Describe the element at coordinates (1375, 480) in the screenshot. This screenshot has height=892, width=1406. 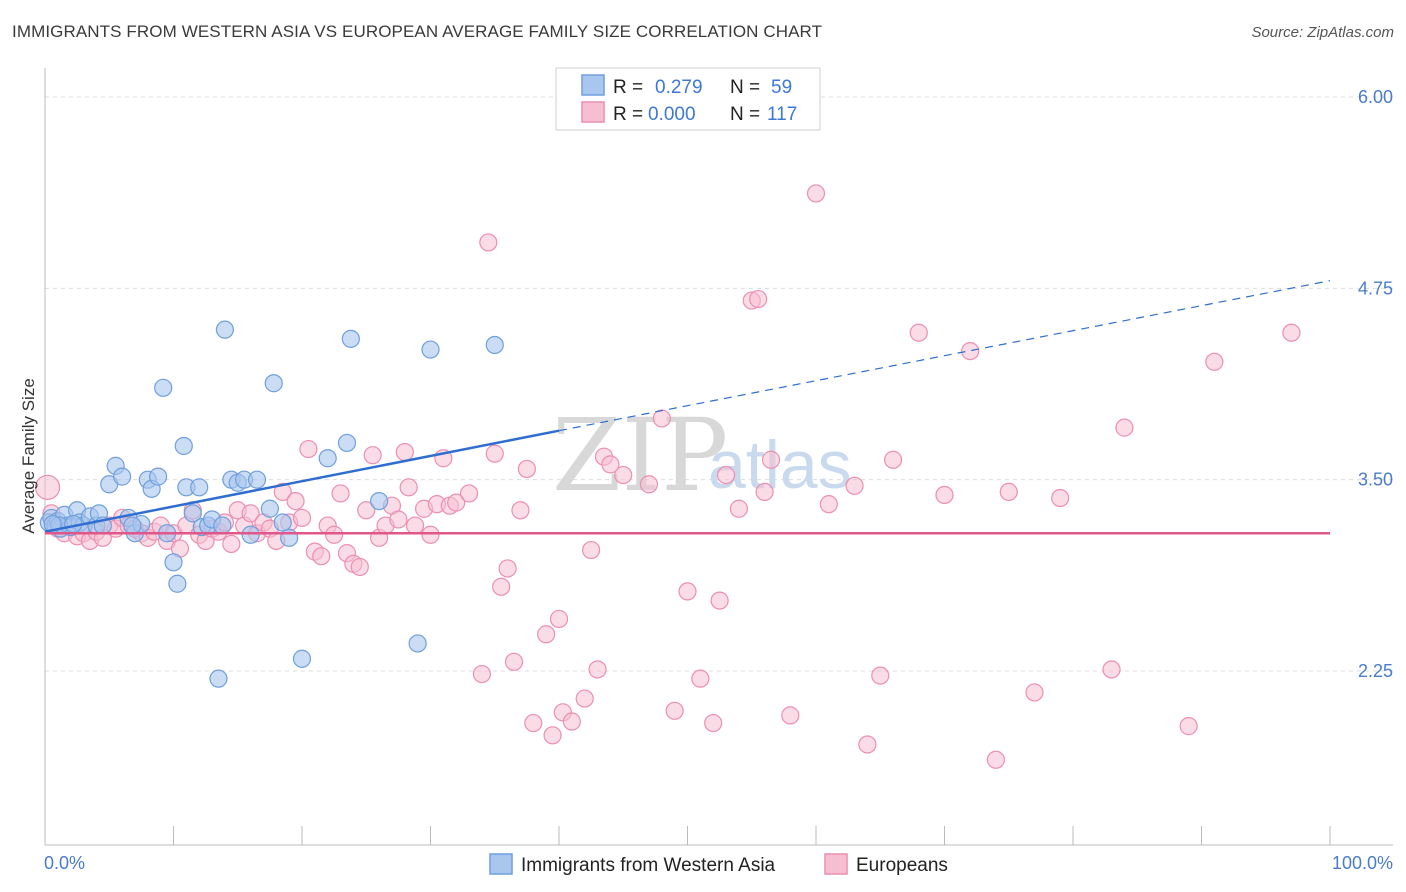
I see `y-tick-label-1: 3.50` at that location.